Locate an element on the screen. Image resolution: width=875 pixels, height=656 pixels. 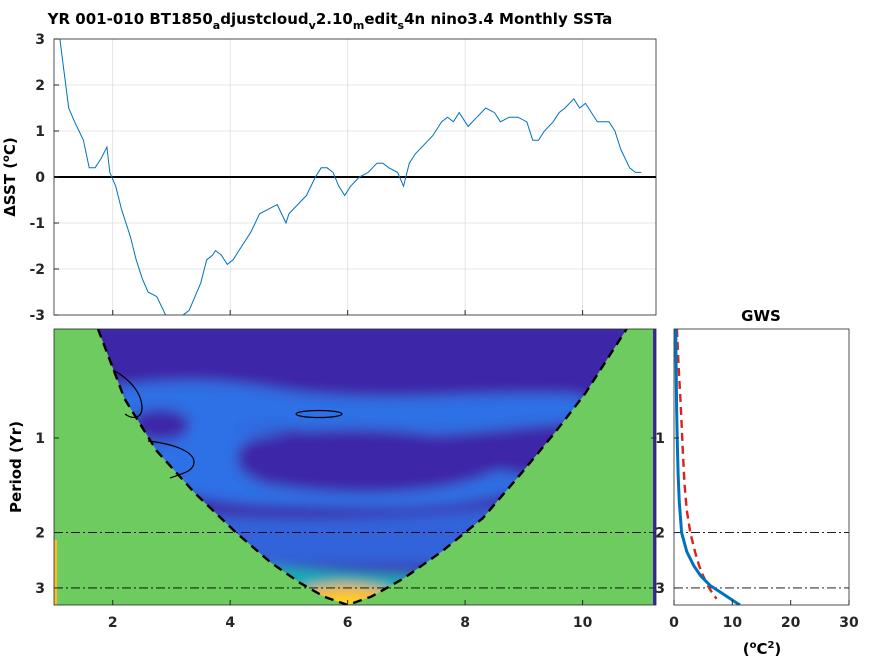
timeseries-y-ticks: -3 -2 -1 0 1 2 3 is located at coordinates (44, 178).